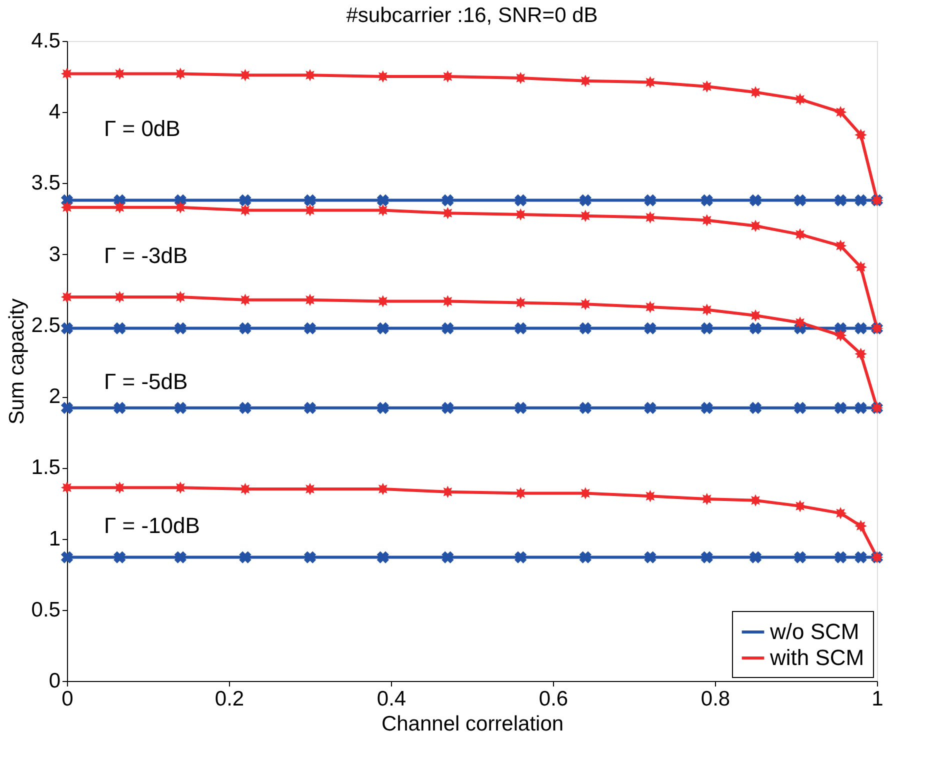 The image size is (927, 772). Describe the element at coordinates (45, 41) in the screenshot. I see `y-tick-label: 4.5` at that location.